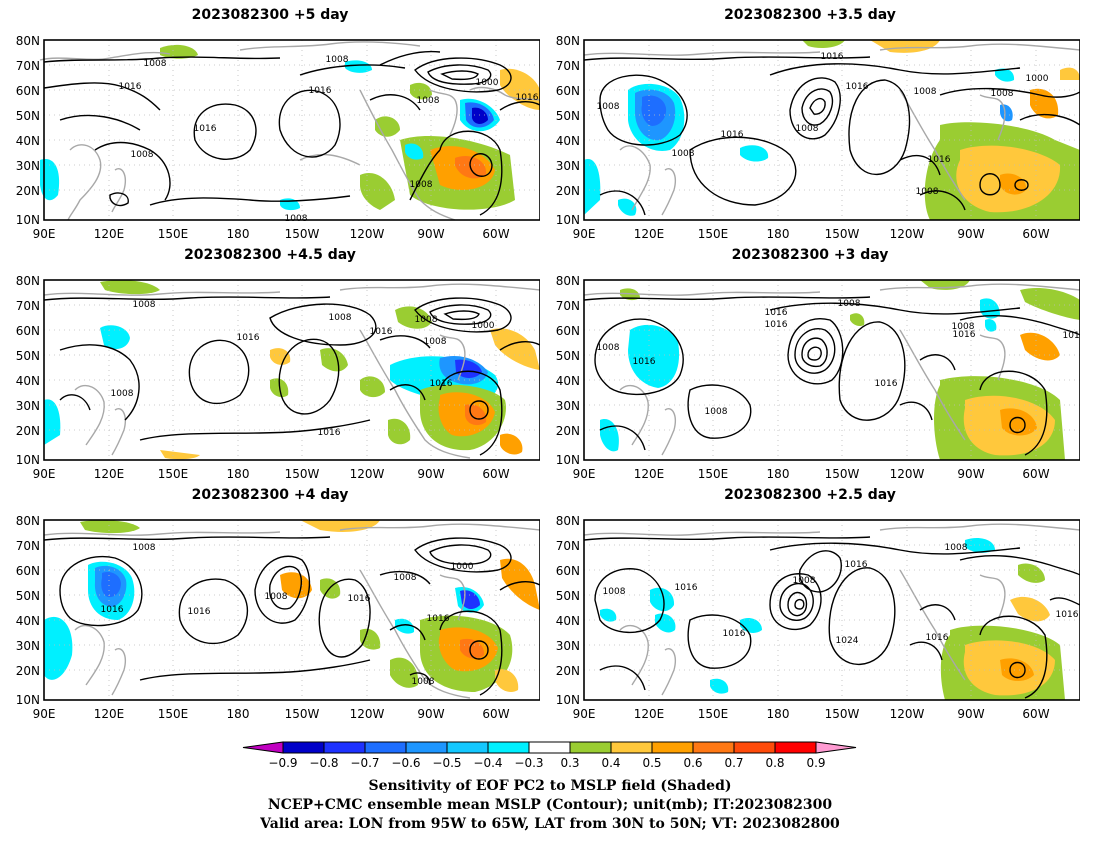 This screenshot has height=850, width=1100. I want to click on colorbar-tick-label: 0.4, so click(610, 763).